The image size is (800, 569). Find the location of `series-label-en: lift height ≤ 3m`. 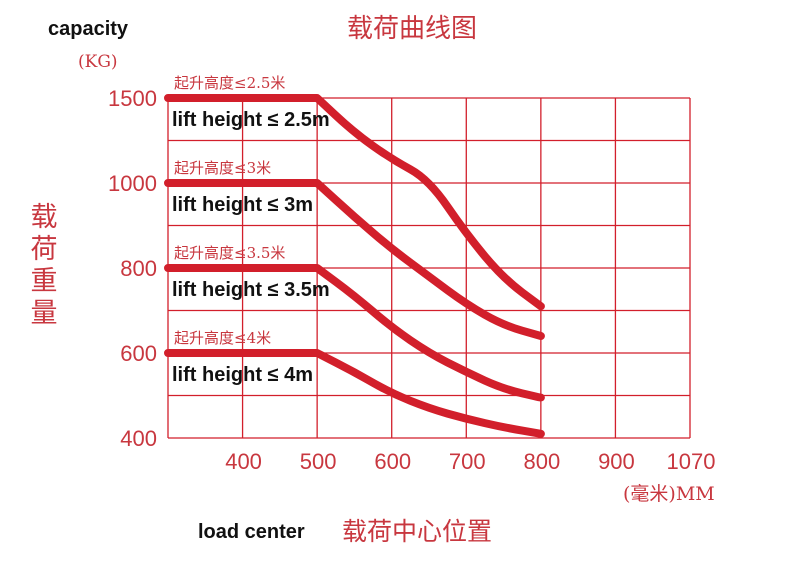

series-label-en: lift height ≤ 3m is located at coordinates (242, 205).